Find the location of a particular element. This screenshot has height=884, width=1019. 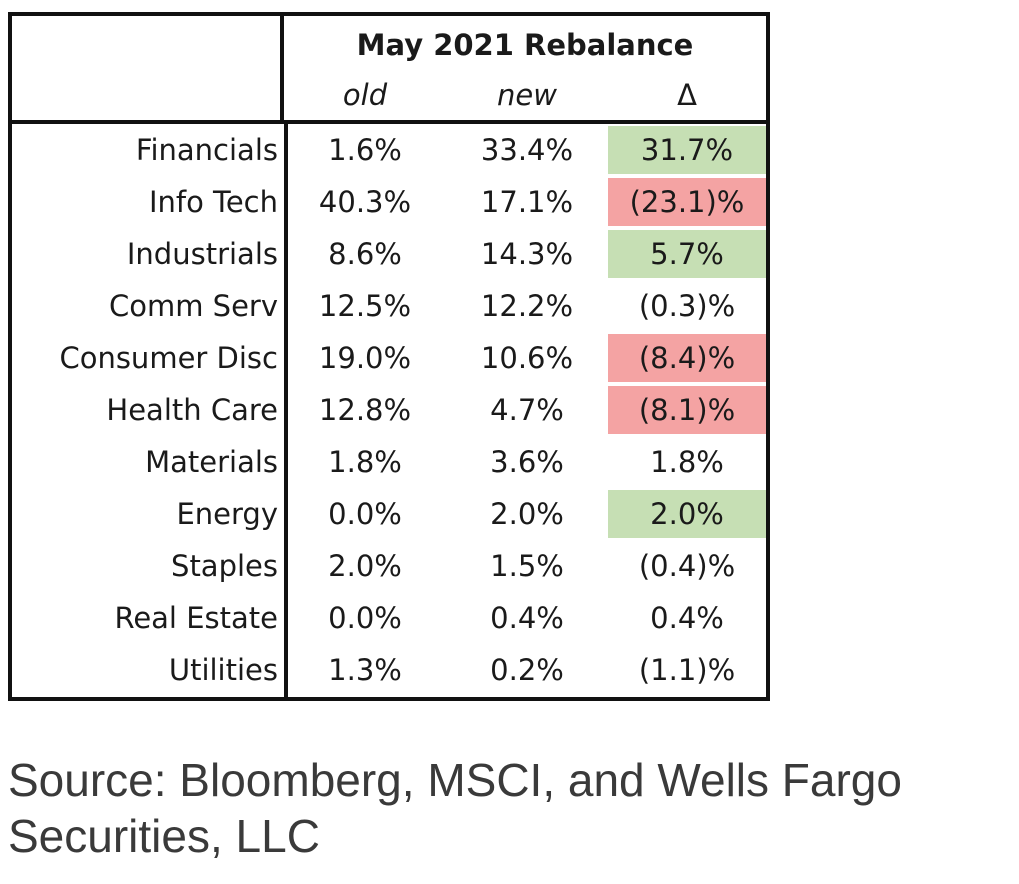

label-column-divider is located at coordinates (286, 408).